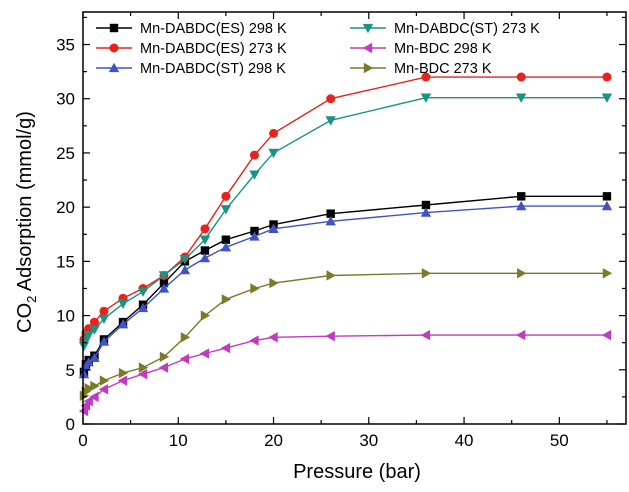 This screenshot has width=629, height=492. Describe the element at coordinates (82, 440) in the screenshot. I see `x-tick-label: 0` at that location.